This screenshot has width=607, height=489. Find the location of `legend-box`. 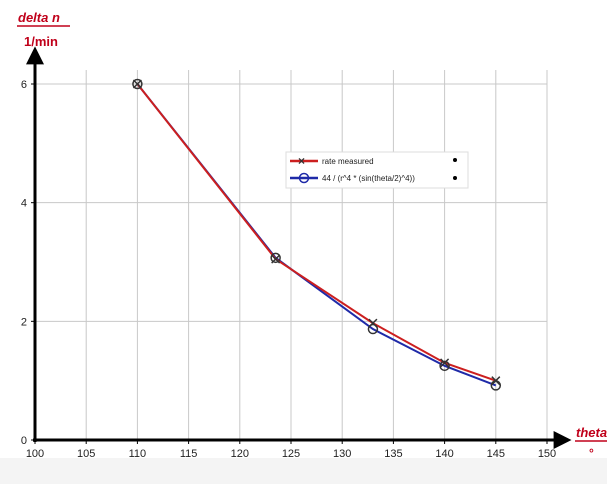

legend-box is located at coordinates (377, 170).